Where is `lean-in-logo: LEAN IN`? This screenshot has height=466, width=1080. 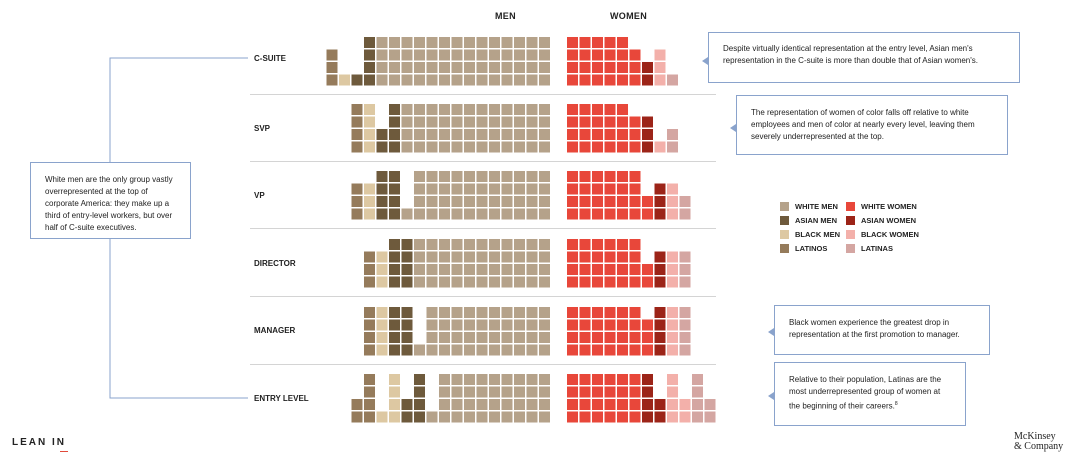
lean-in-logo: LEAN IN is located at coordinates (40, 444).